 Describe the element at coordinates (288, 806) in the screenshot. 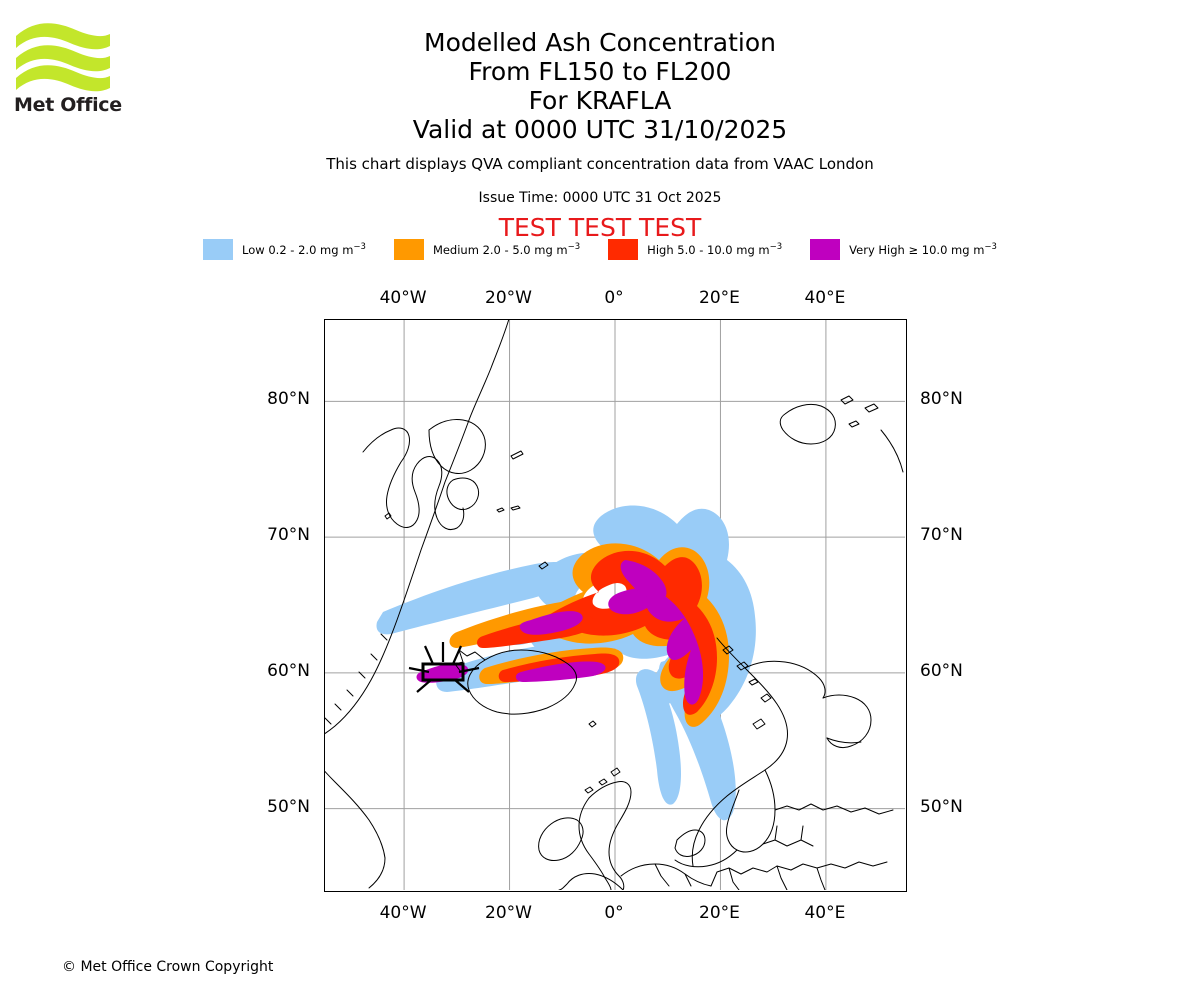

I see `lat-tick-left-0: 50°N` at that location.